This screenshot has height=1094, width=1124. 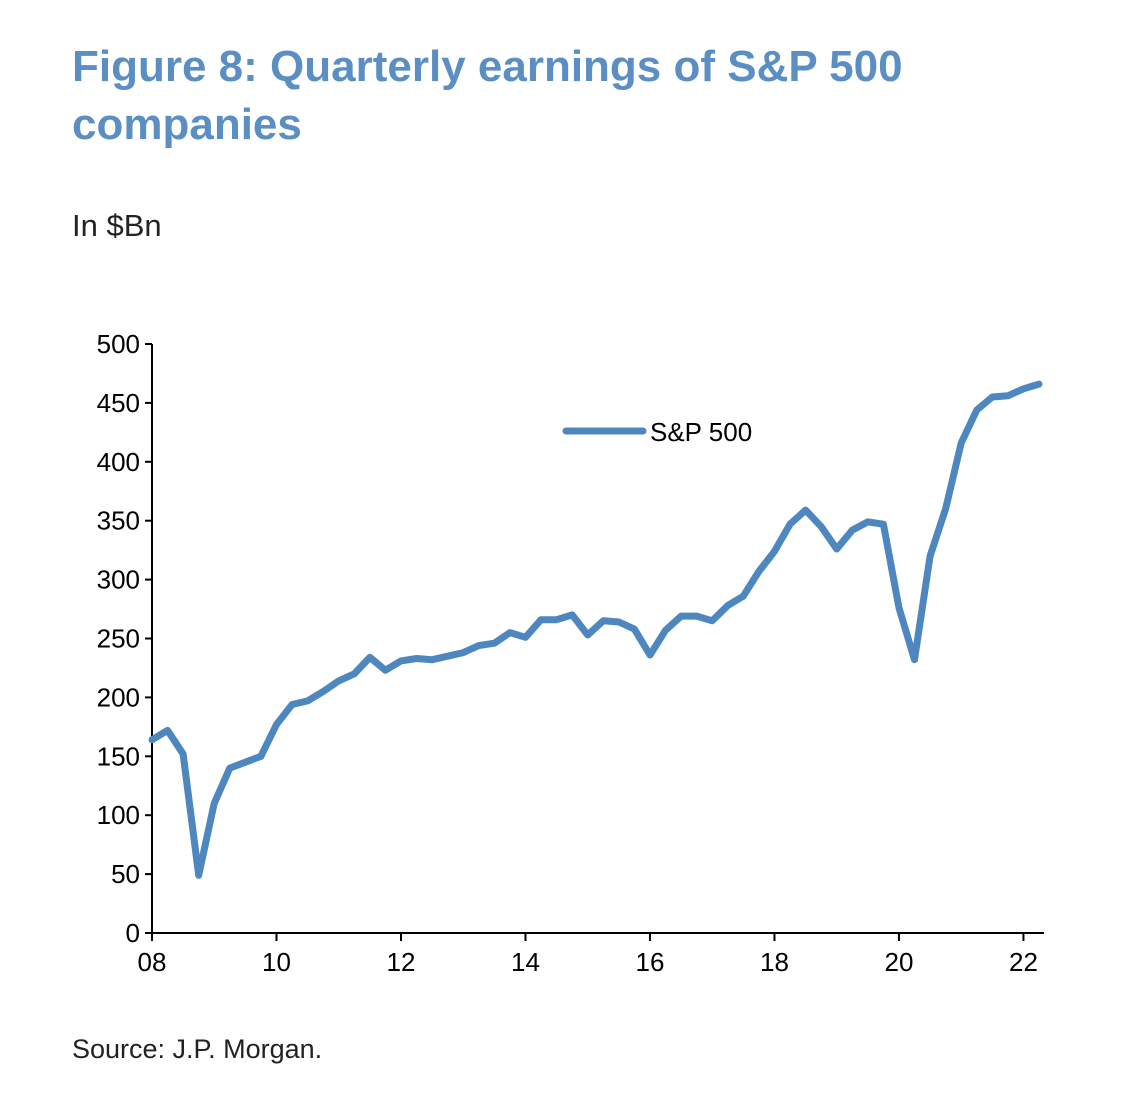 I want to click on y-tick-label: 150, so click(x=118, y=756).